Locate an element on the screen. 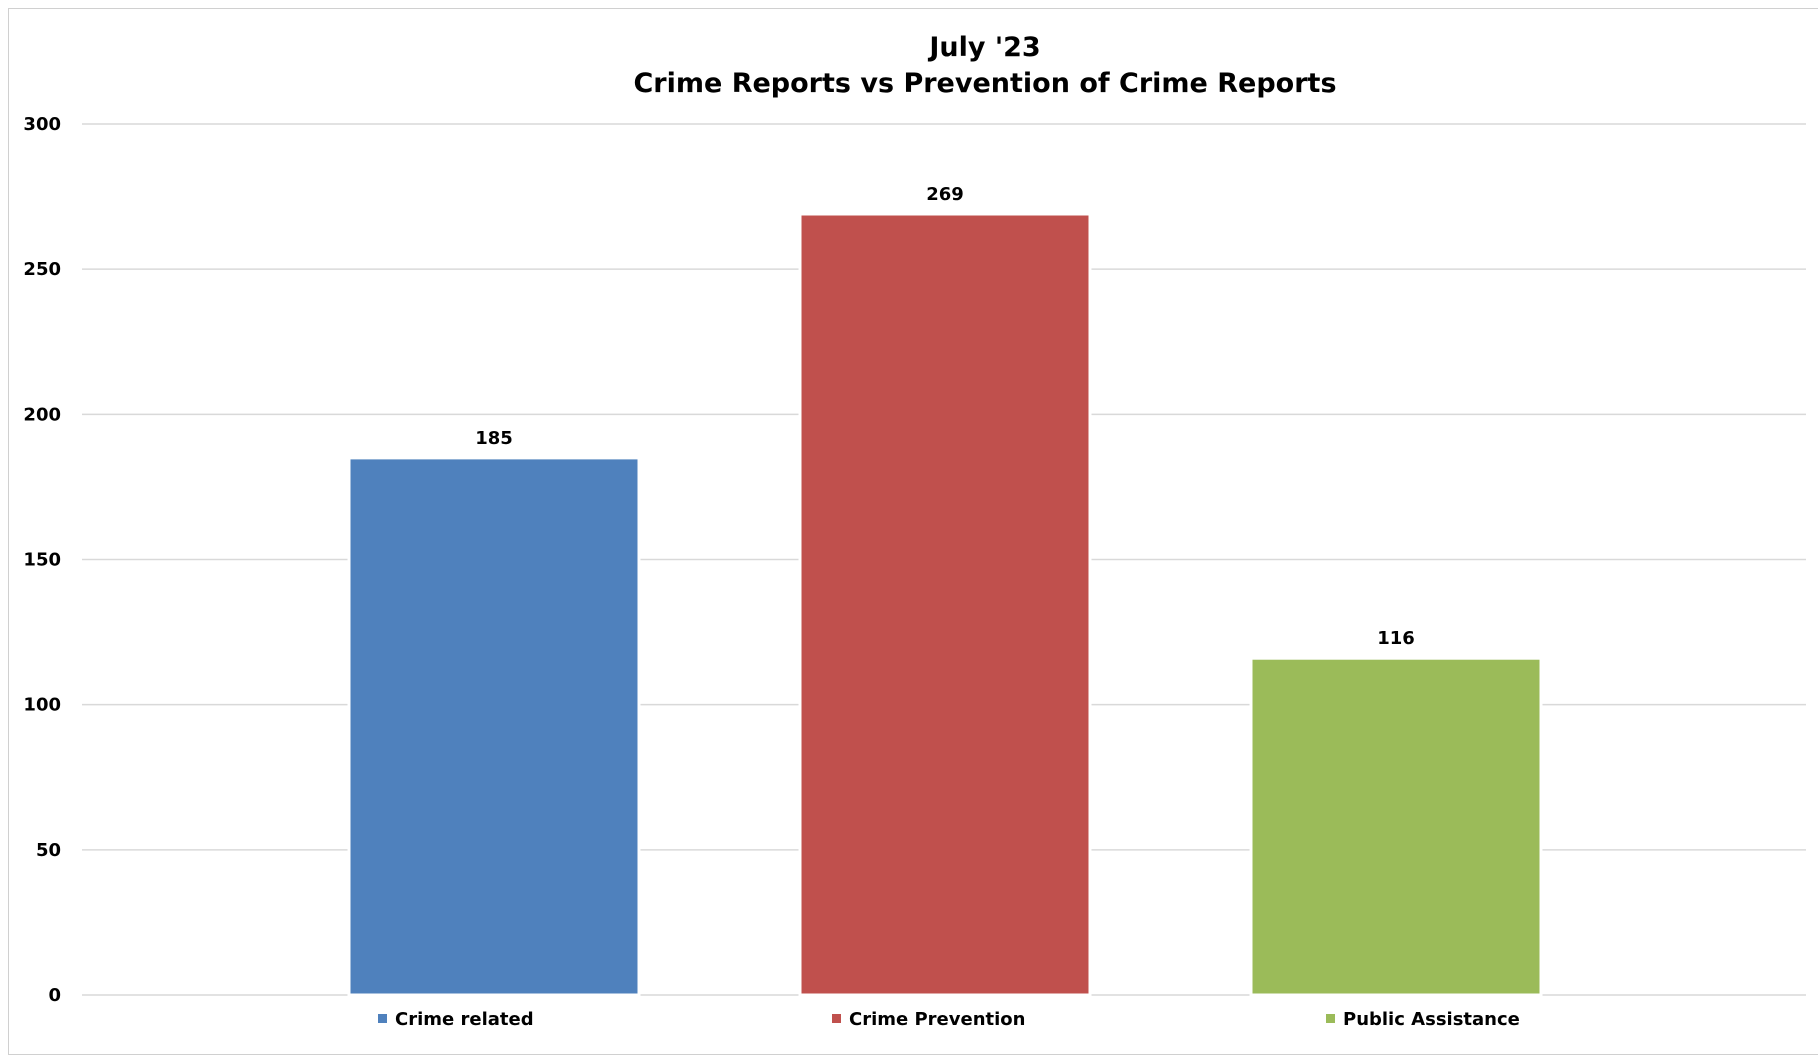 The height and width of the screenshot is (1063, 1818). y-tick-label: 300 is located at coordinates (42, 124).